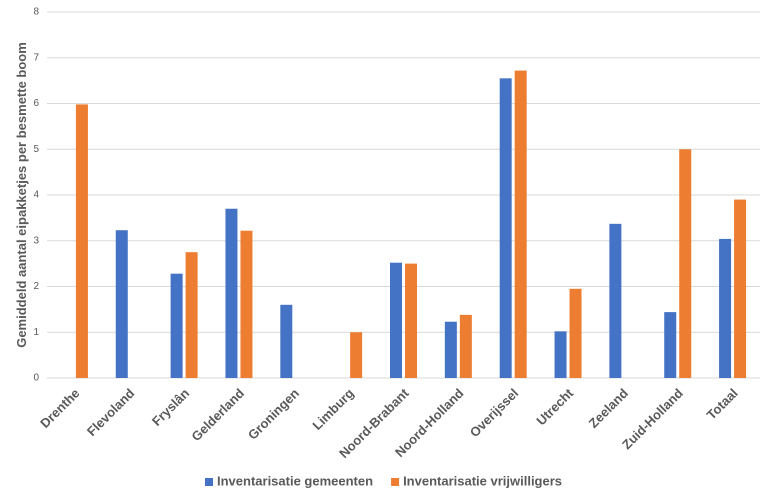 The height and width of the screenshot is (502, 770). What do you see at coordinates (36, 149) in the screenshot?
I see `y-tick-label: 5` at bounding box center [36, 149].